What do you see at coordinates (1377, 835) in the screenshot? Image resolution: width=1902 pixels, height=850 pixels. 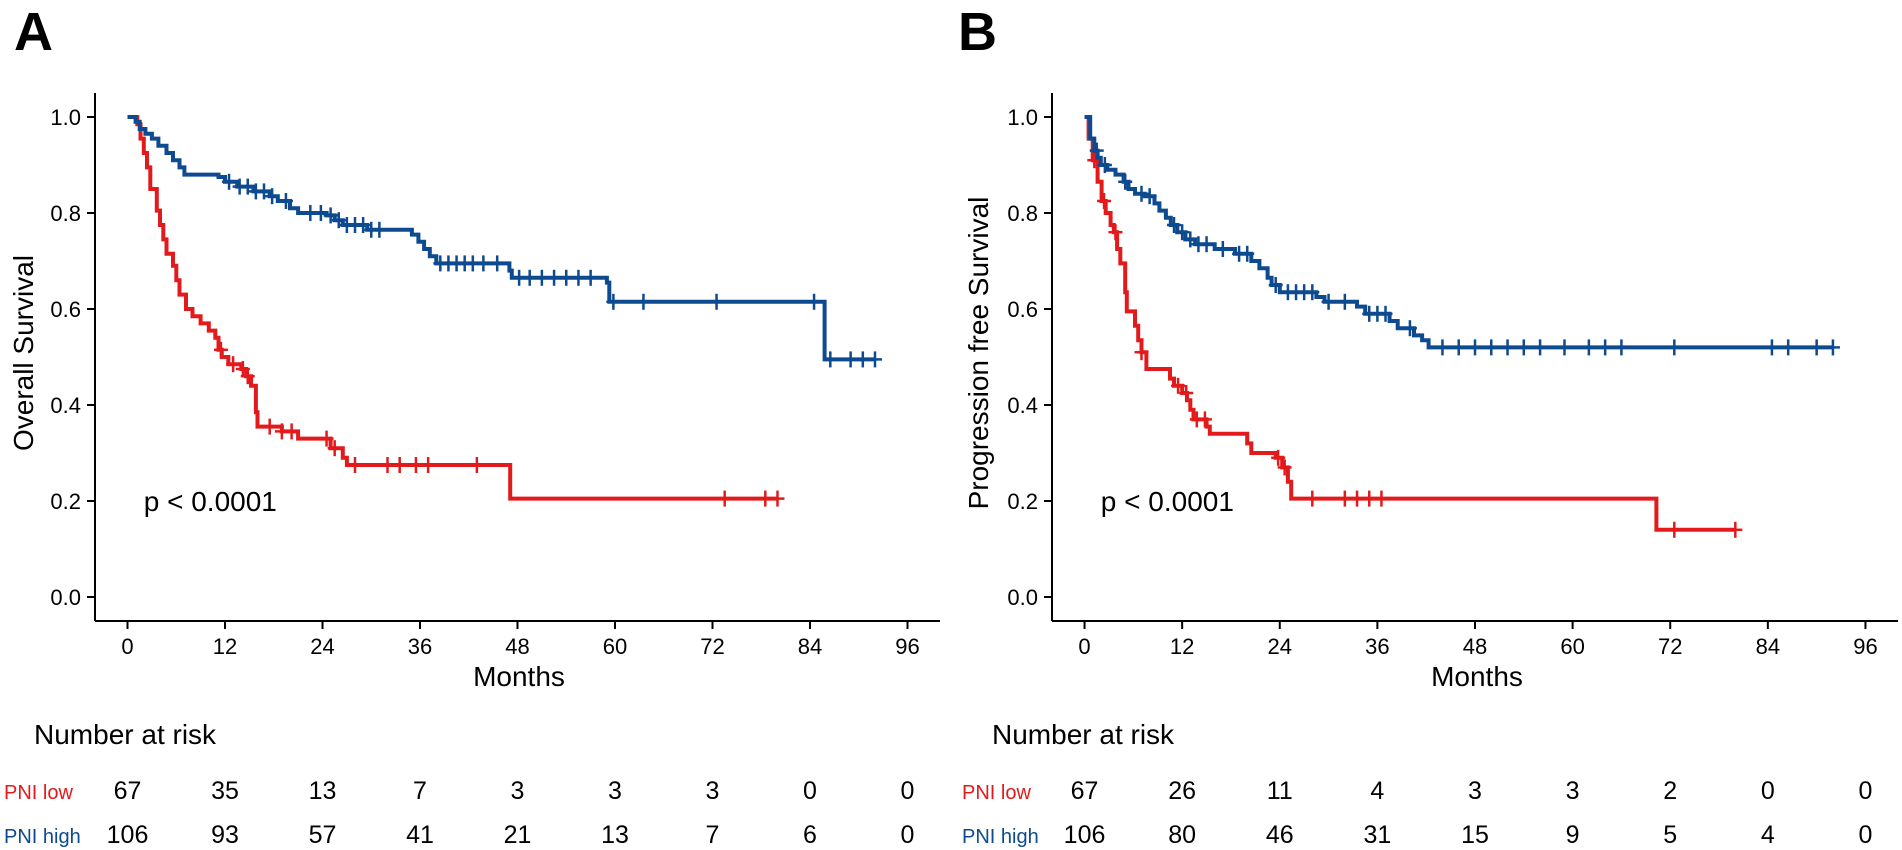 I see `risk-table-b-high-cell-3: 31` at bounding box center [1377, 835].